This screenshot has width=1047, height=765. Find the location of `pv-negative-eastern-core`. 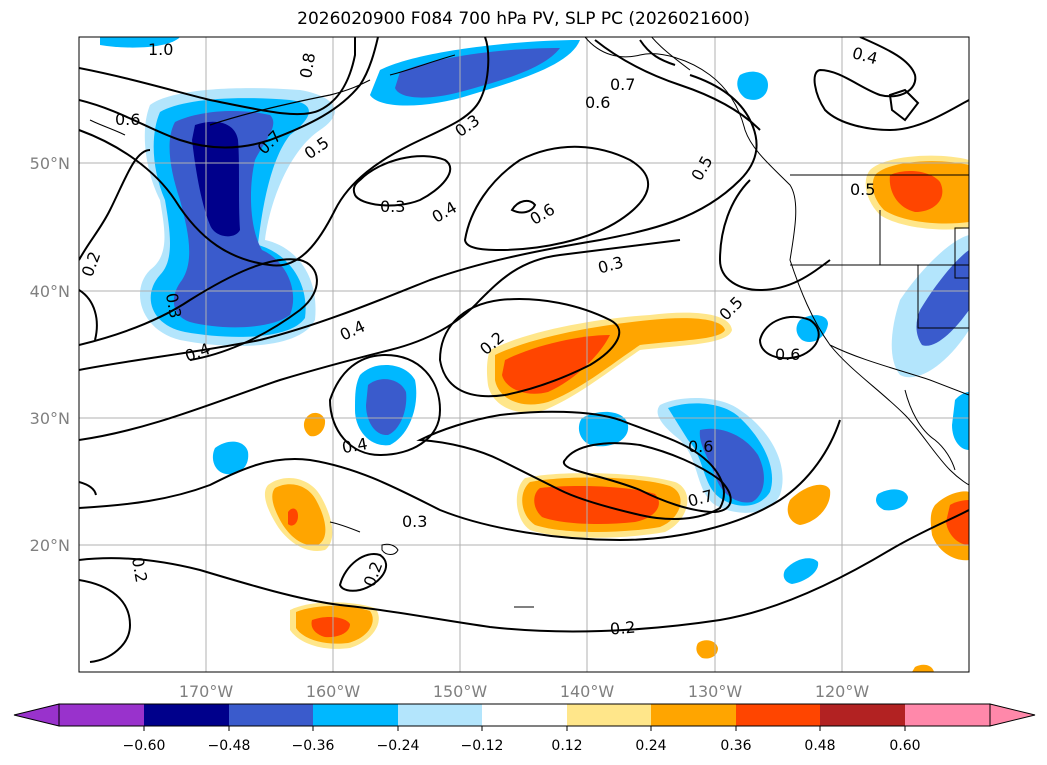

pv-negative-eastern-core is located at coordinates (731, 465).